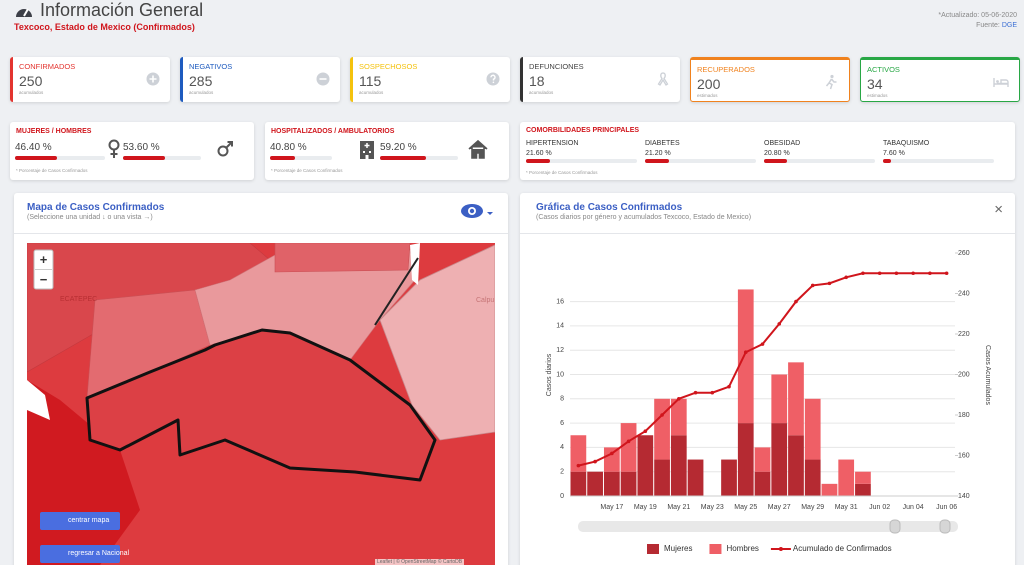  Describe the element at coordinates (964, 253) in the screenshot. I see `y2-tick-label: 260` at that location.